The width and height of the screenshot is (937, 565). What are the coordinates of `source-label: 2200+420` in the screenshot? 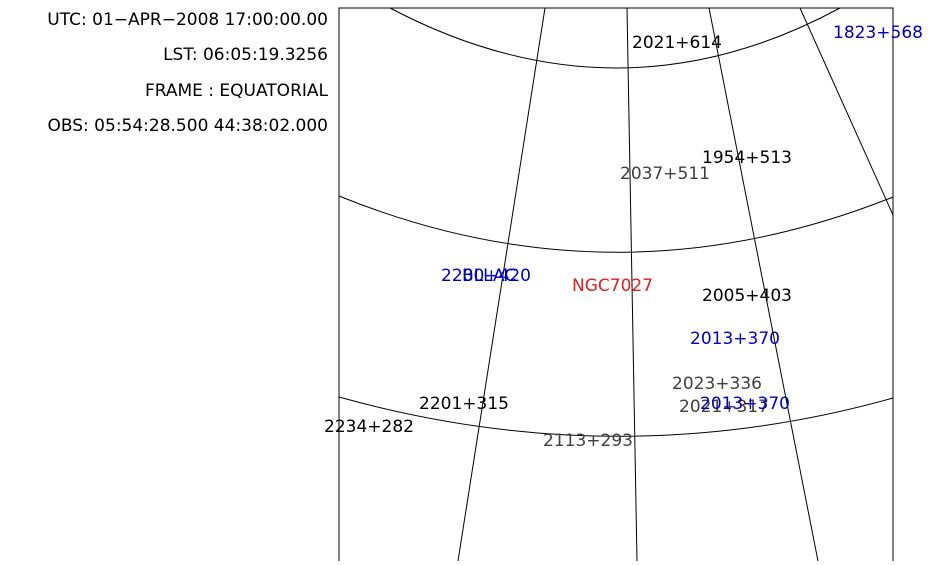 It's located at (486, 276).